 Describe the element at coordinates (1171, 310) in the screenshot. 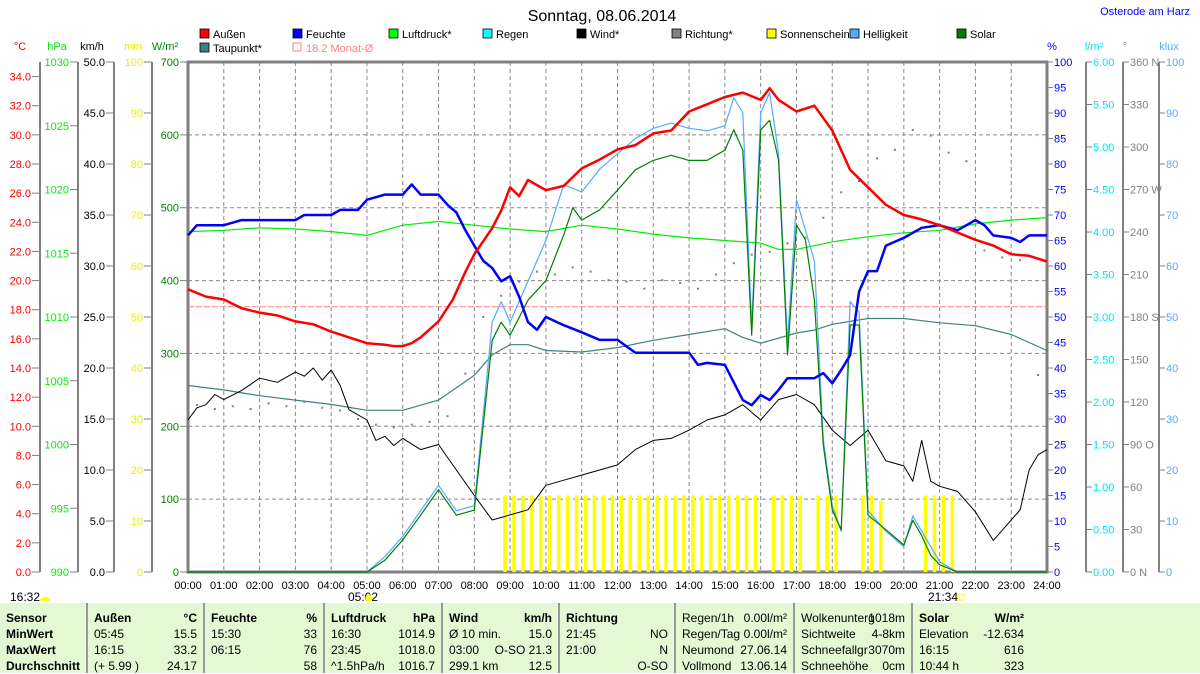

I see `axis-klux: klux 0 10 20 30 40 50 60 70 80 90 100` at that location.